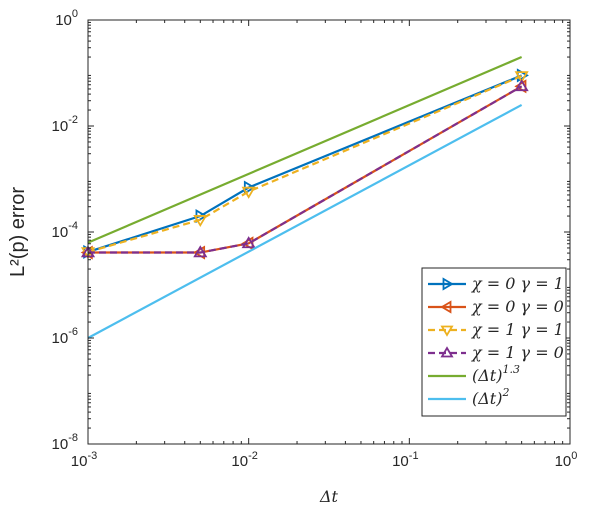 The height and width of the screenshot is (514, 598). What do you see at coordinates (244, 460) in the screenshot?
I see `x-tick-label: 10⁻²` at bounding box center [244, 460].